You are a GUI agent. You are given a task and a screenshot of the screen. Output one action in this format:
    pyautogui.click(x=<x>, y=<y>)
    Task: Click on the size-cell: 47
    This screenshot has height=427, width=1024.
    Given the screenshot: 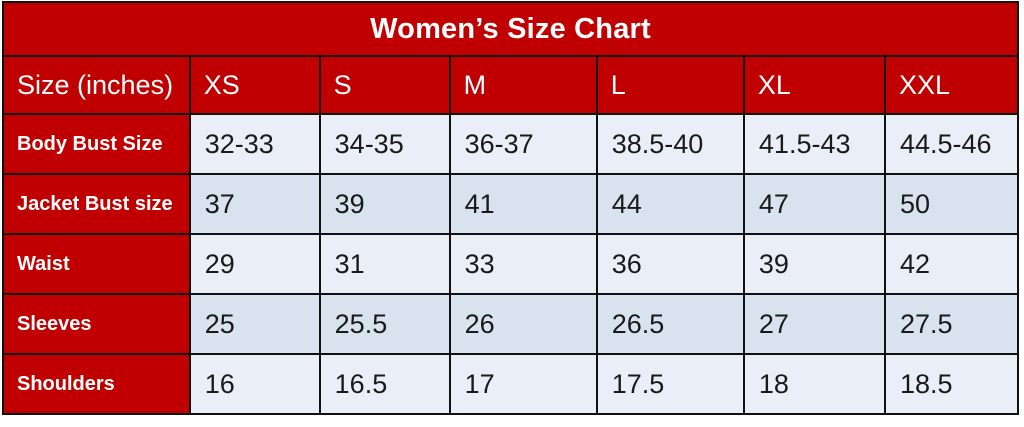 What is the action you would take?
    pyautogui.click(x=814, y=204)
    